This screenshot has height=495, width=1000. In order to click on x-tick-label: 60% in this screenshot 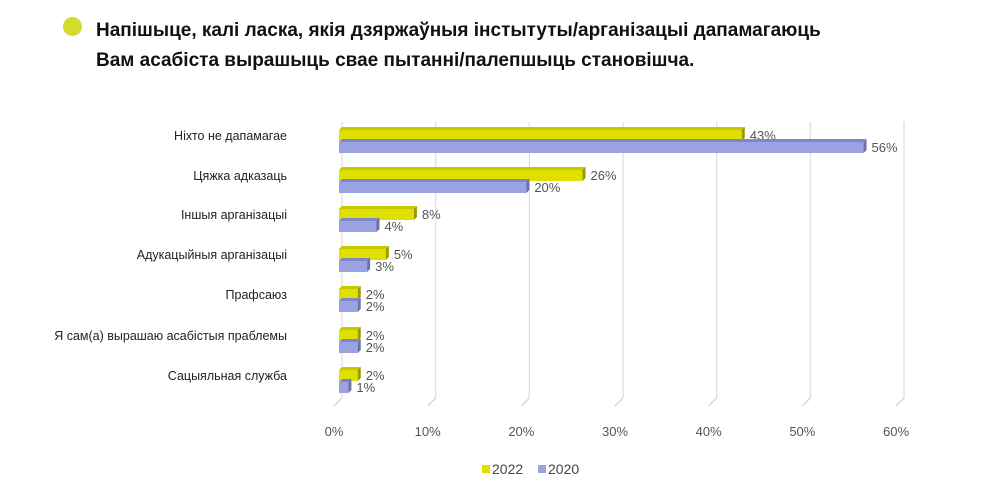, I will do `click(896, 431)`.